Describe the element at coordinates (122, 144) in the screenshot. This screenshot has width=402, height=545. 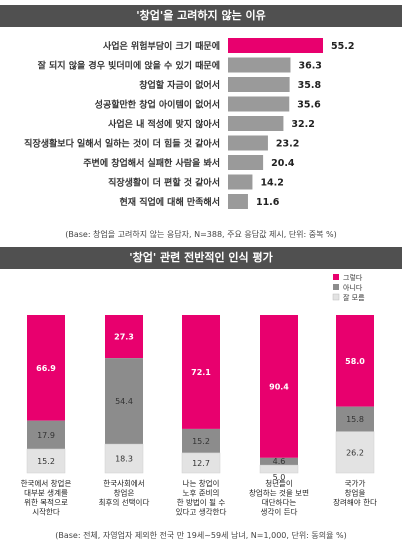
I see `reason-label: 직장생활보다 일해서 일하는 것이 더 힘들 것 같아서` at that location.